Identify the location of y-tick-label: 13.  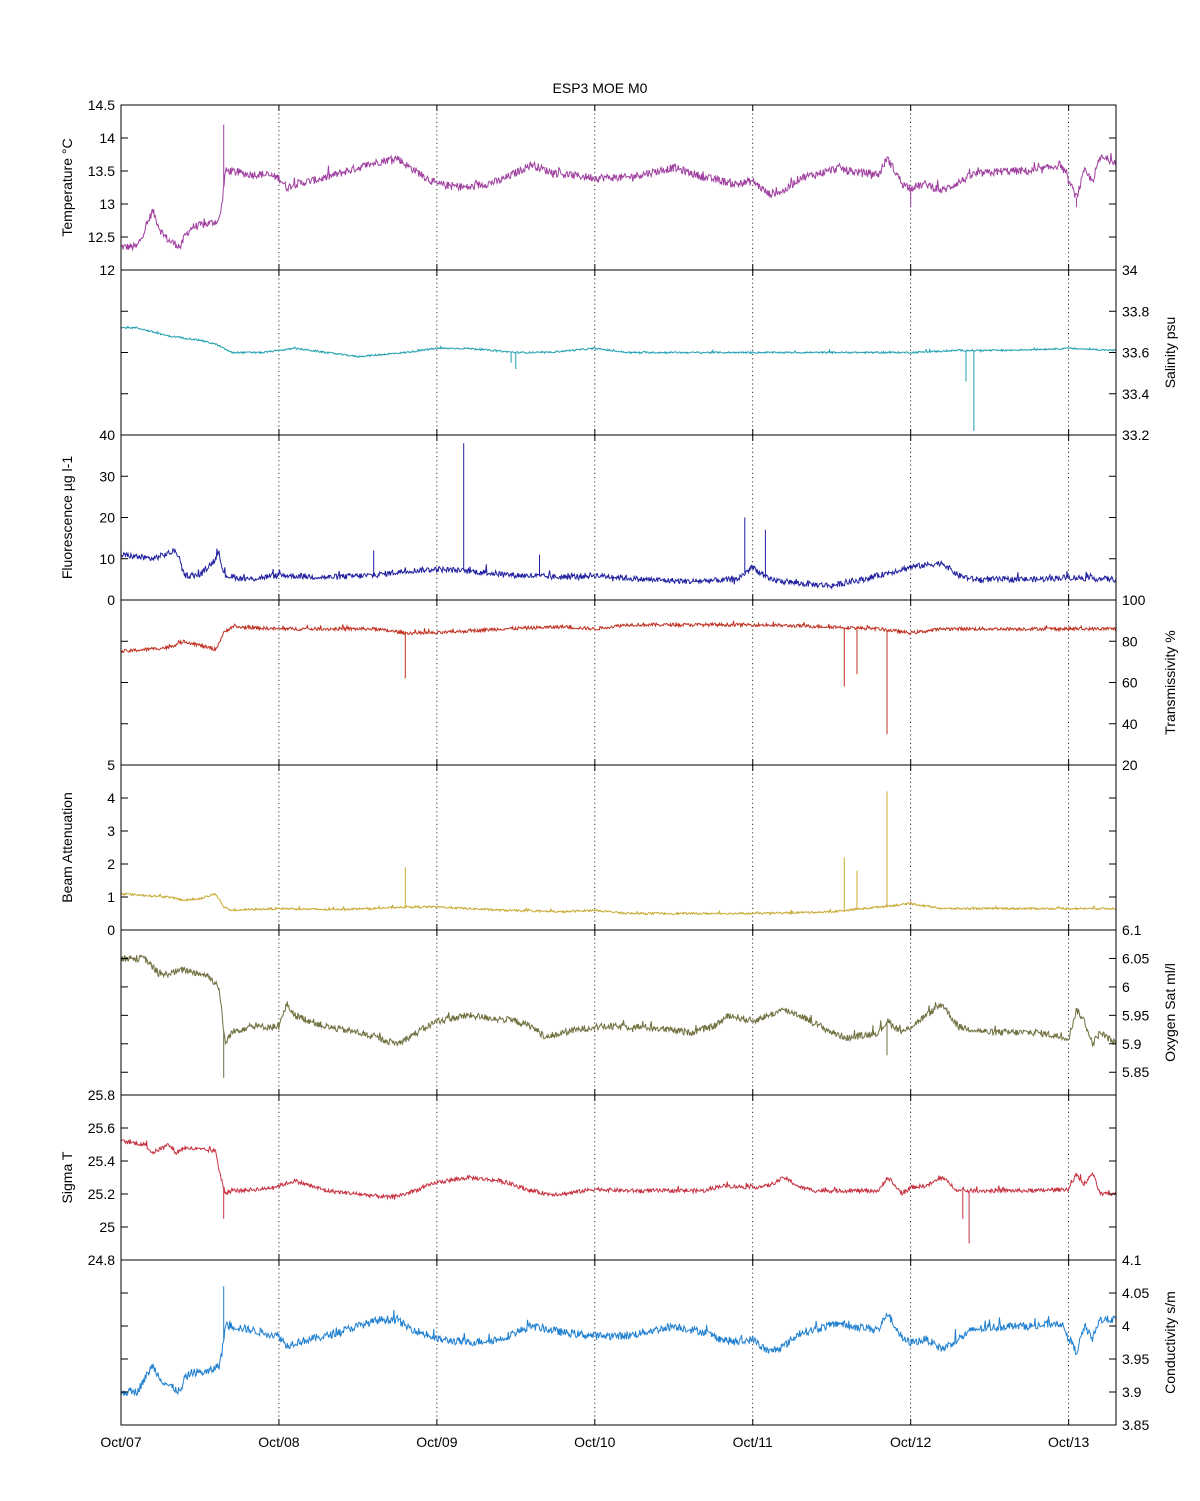
(107, 204).